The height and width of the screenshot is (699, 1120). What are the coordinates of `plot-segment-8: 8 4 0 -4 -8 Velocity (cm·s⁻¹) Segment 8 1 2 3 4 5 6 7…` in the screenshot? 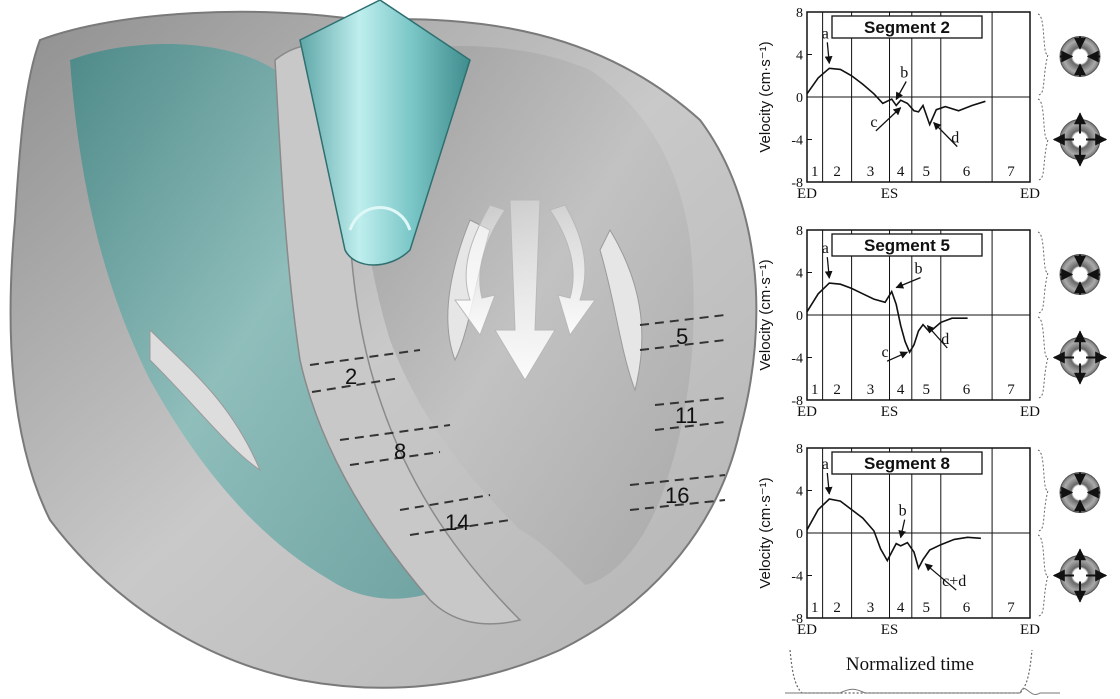 It's located at (932, 540).